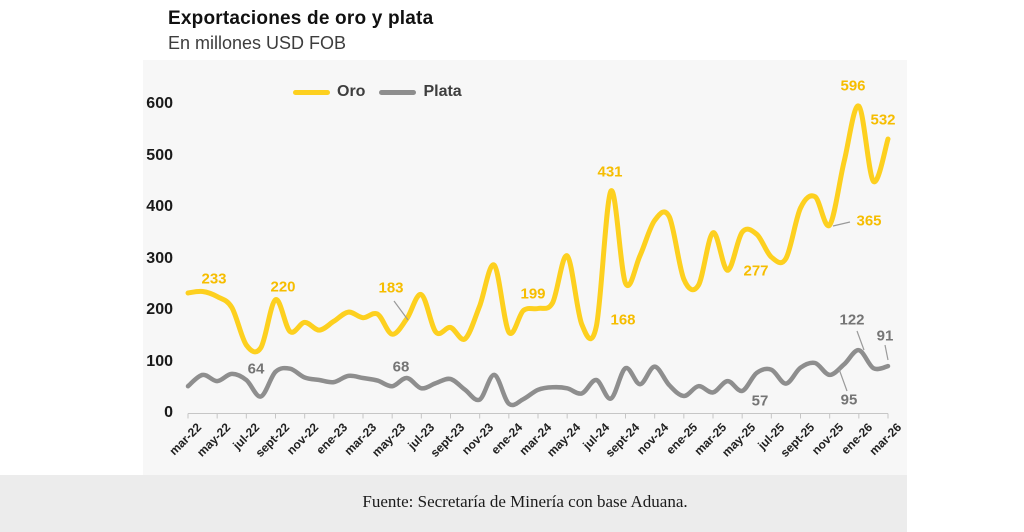  What do you see at coordinates (159, 103) in the screenshot?
I see `y-tick-label: 600` at bounding box center [159, 103].